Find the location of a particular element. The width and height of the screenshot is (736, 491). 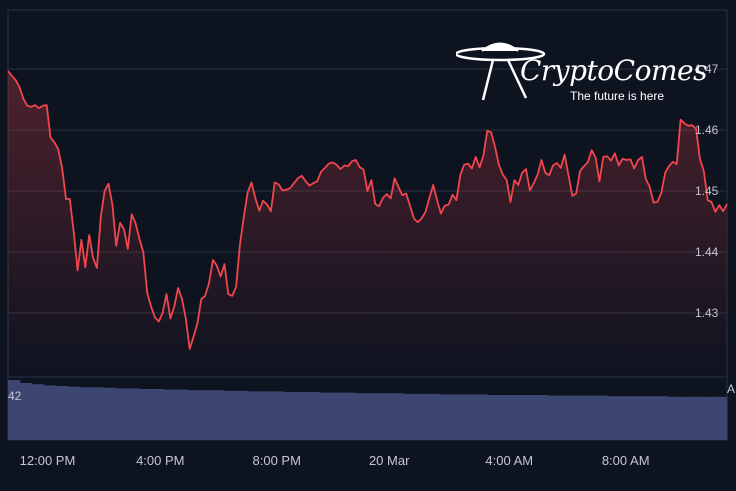

volume-bars is located at coordinates (368, 410).